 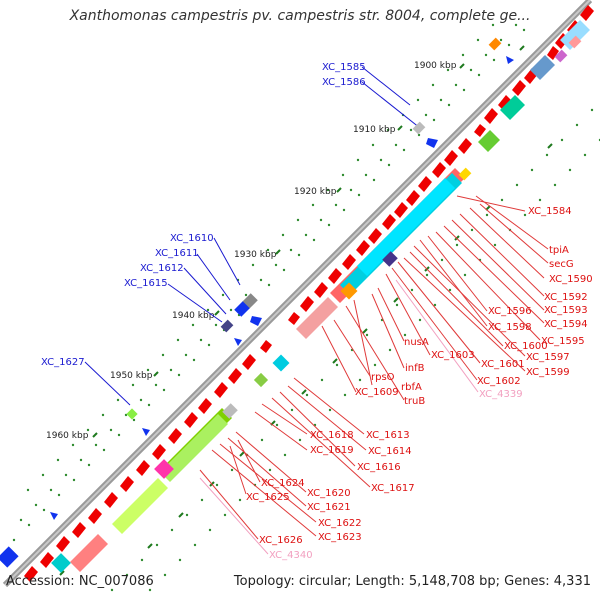 I want to click on ruler-label-1920: 1920 kbp, so click(x=315, y=192).